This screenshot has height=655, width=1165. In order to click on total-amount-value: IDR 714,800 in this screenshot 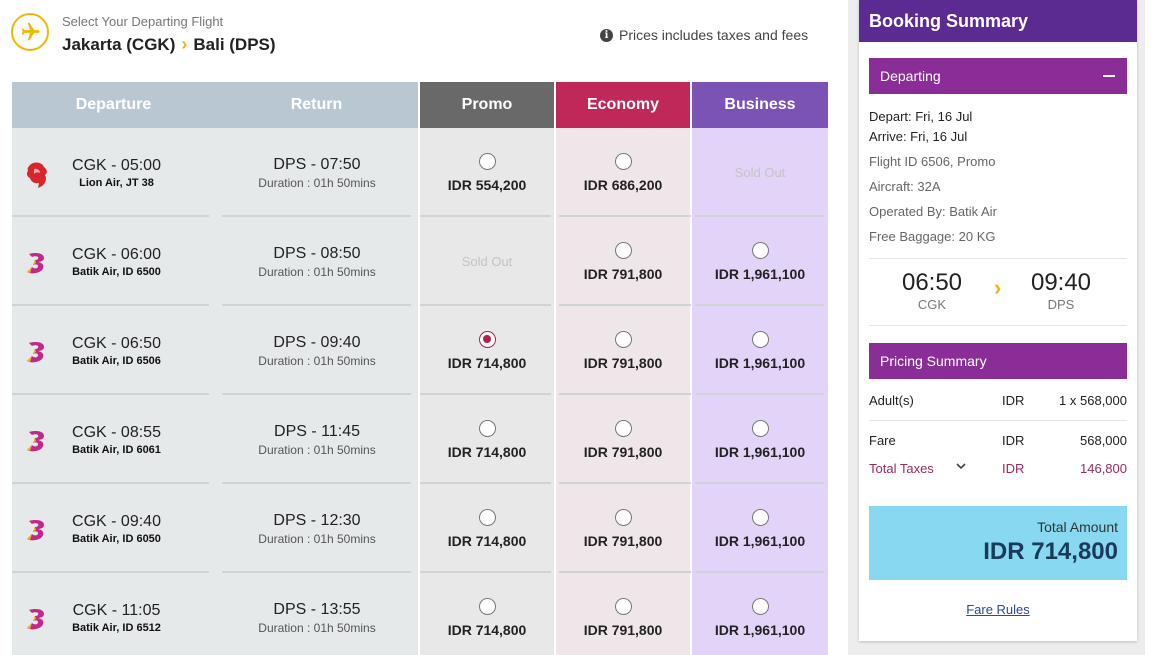, I will do `click(1050, 551)`.